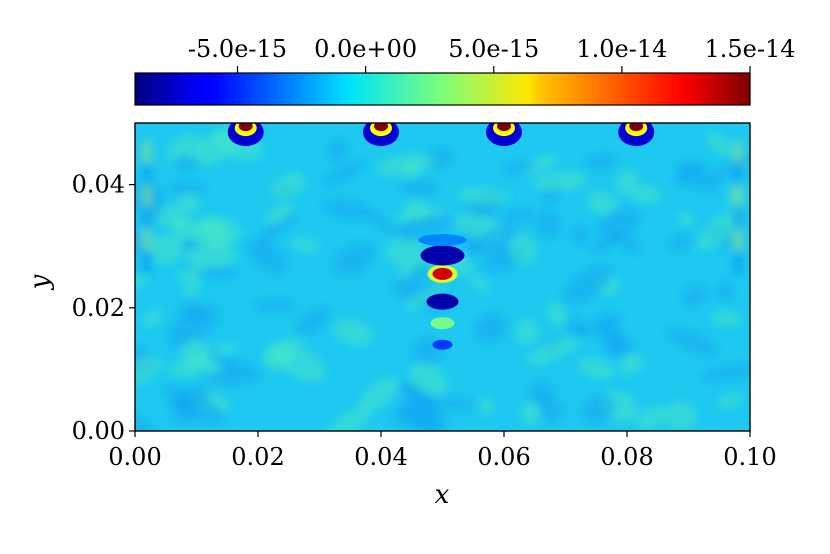 Image resolution: width=830 pixels, height=554 pixels. What do you see at coordinates (493, 49) in the screenshot?
I see `colorbar-tick-label: 5.0e-15` at bounding box center [493, 49].